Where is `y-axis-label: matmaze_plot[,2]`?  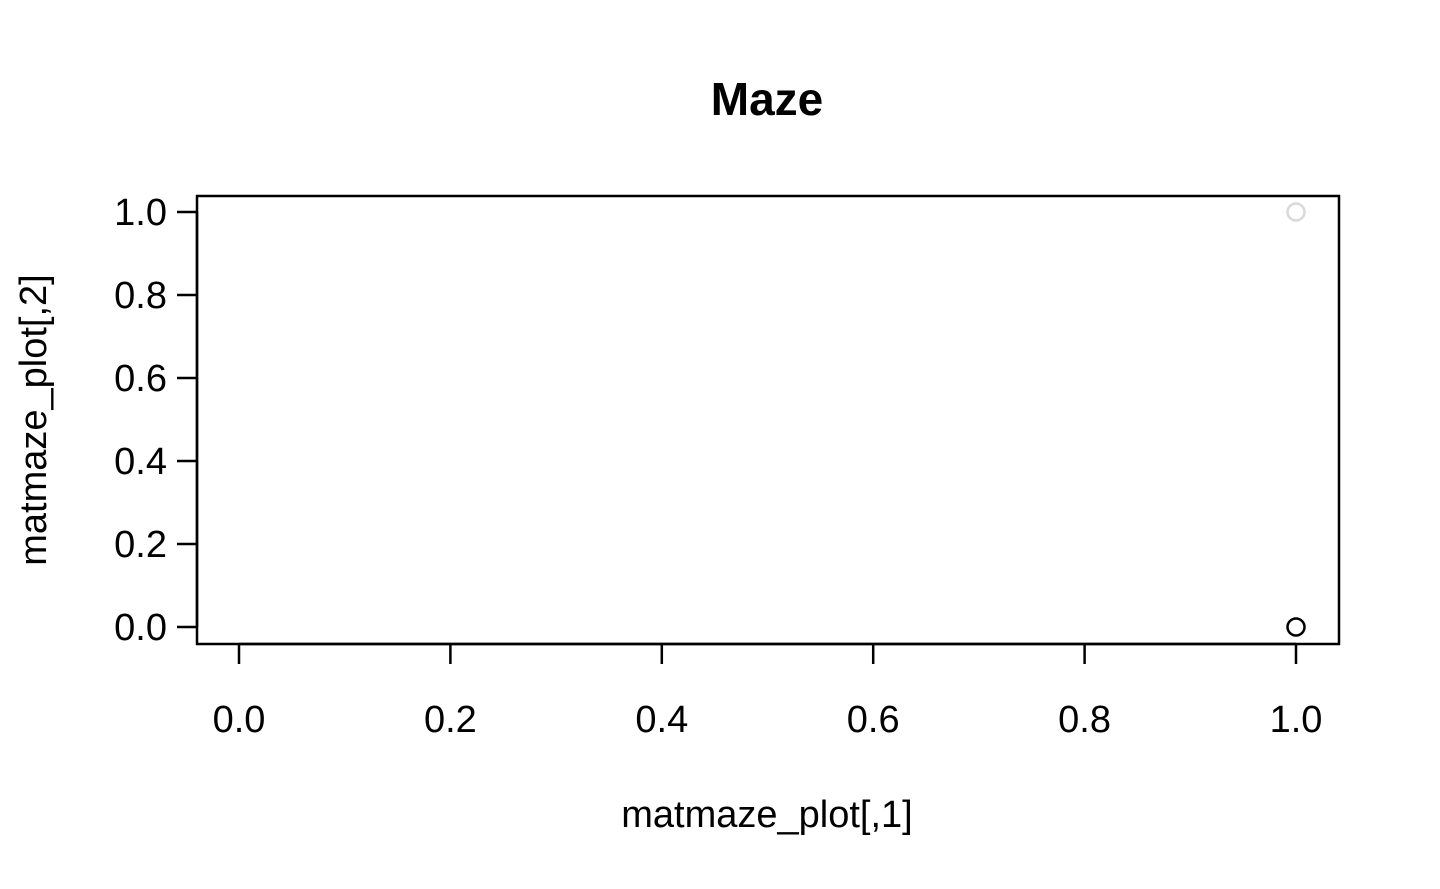
y-axis-label: matmaze_plot[,2] is located at coordinates (34, 419).